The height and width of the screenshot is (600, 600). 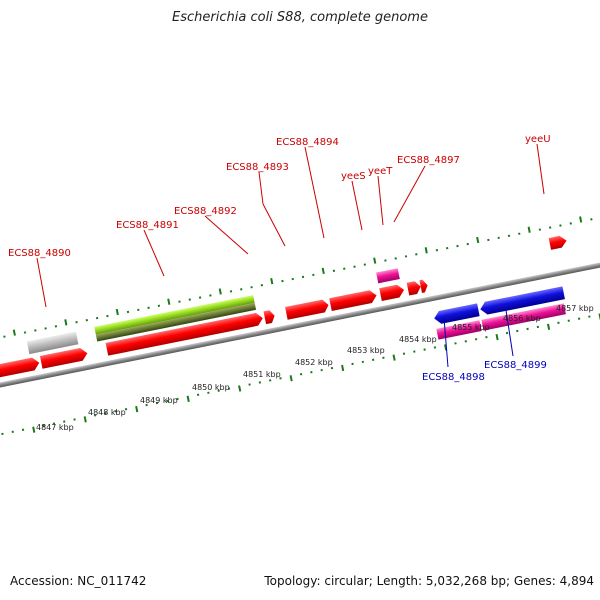 What do you see at coordinates (307, 142) in the screenshot?
I see `label-ecs88-4894: ECS88_4894` at bounding box center [307, 142].